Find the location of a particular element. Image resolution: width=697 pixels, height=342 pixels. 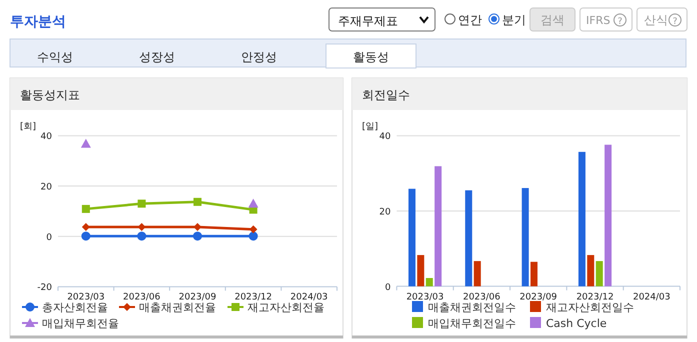

text: 분기 is located at coordinates (514, 20).